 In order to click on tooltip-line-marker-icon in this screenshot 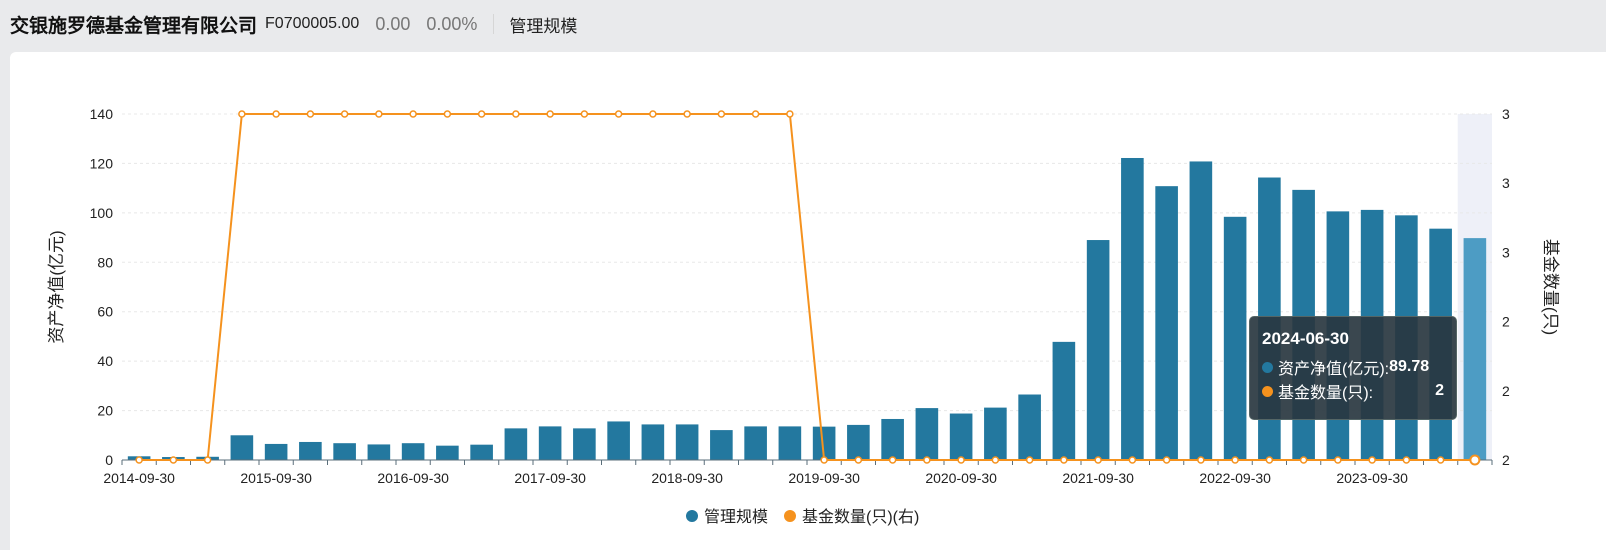, I will do `click(1267, 391)`.